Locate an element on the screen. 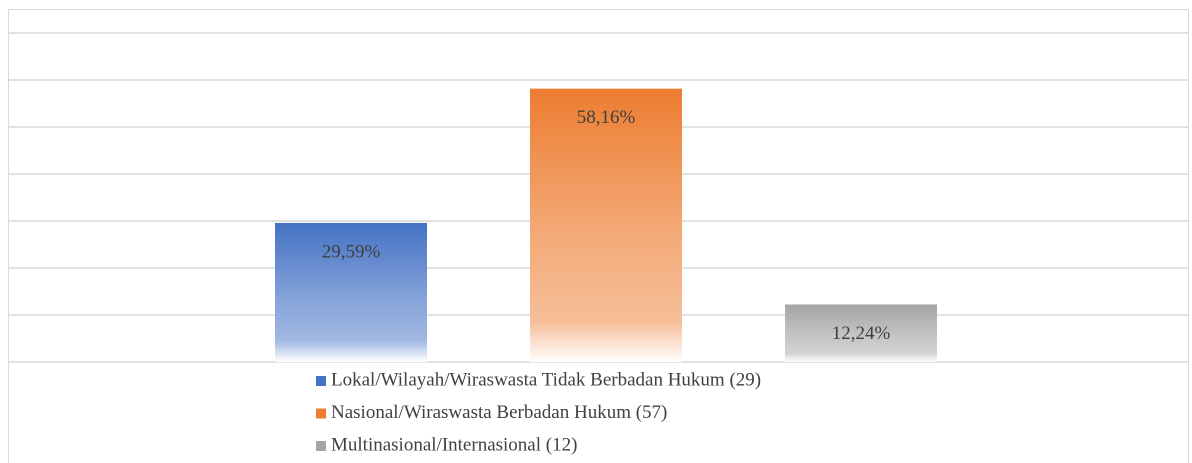 Image resolution: width=1192 pixels, height=463 pixels. data-label: 58,16% is located at coordinates (606, 117).